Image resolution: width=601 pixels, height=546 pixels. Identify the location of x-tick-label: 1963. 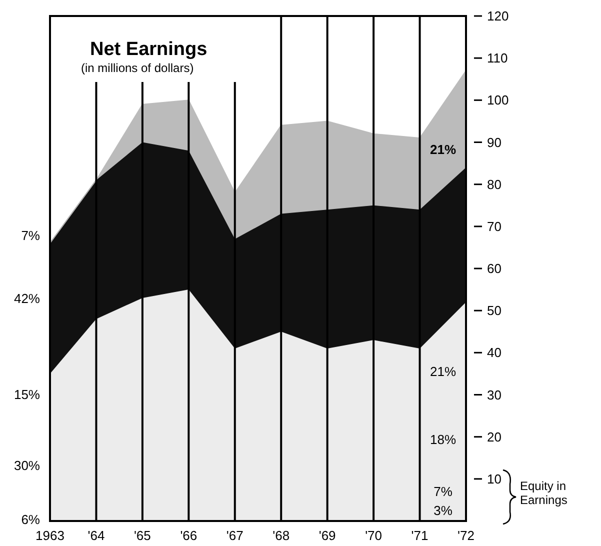
(50, 535).